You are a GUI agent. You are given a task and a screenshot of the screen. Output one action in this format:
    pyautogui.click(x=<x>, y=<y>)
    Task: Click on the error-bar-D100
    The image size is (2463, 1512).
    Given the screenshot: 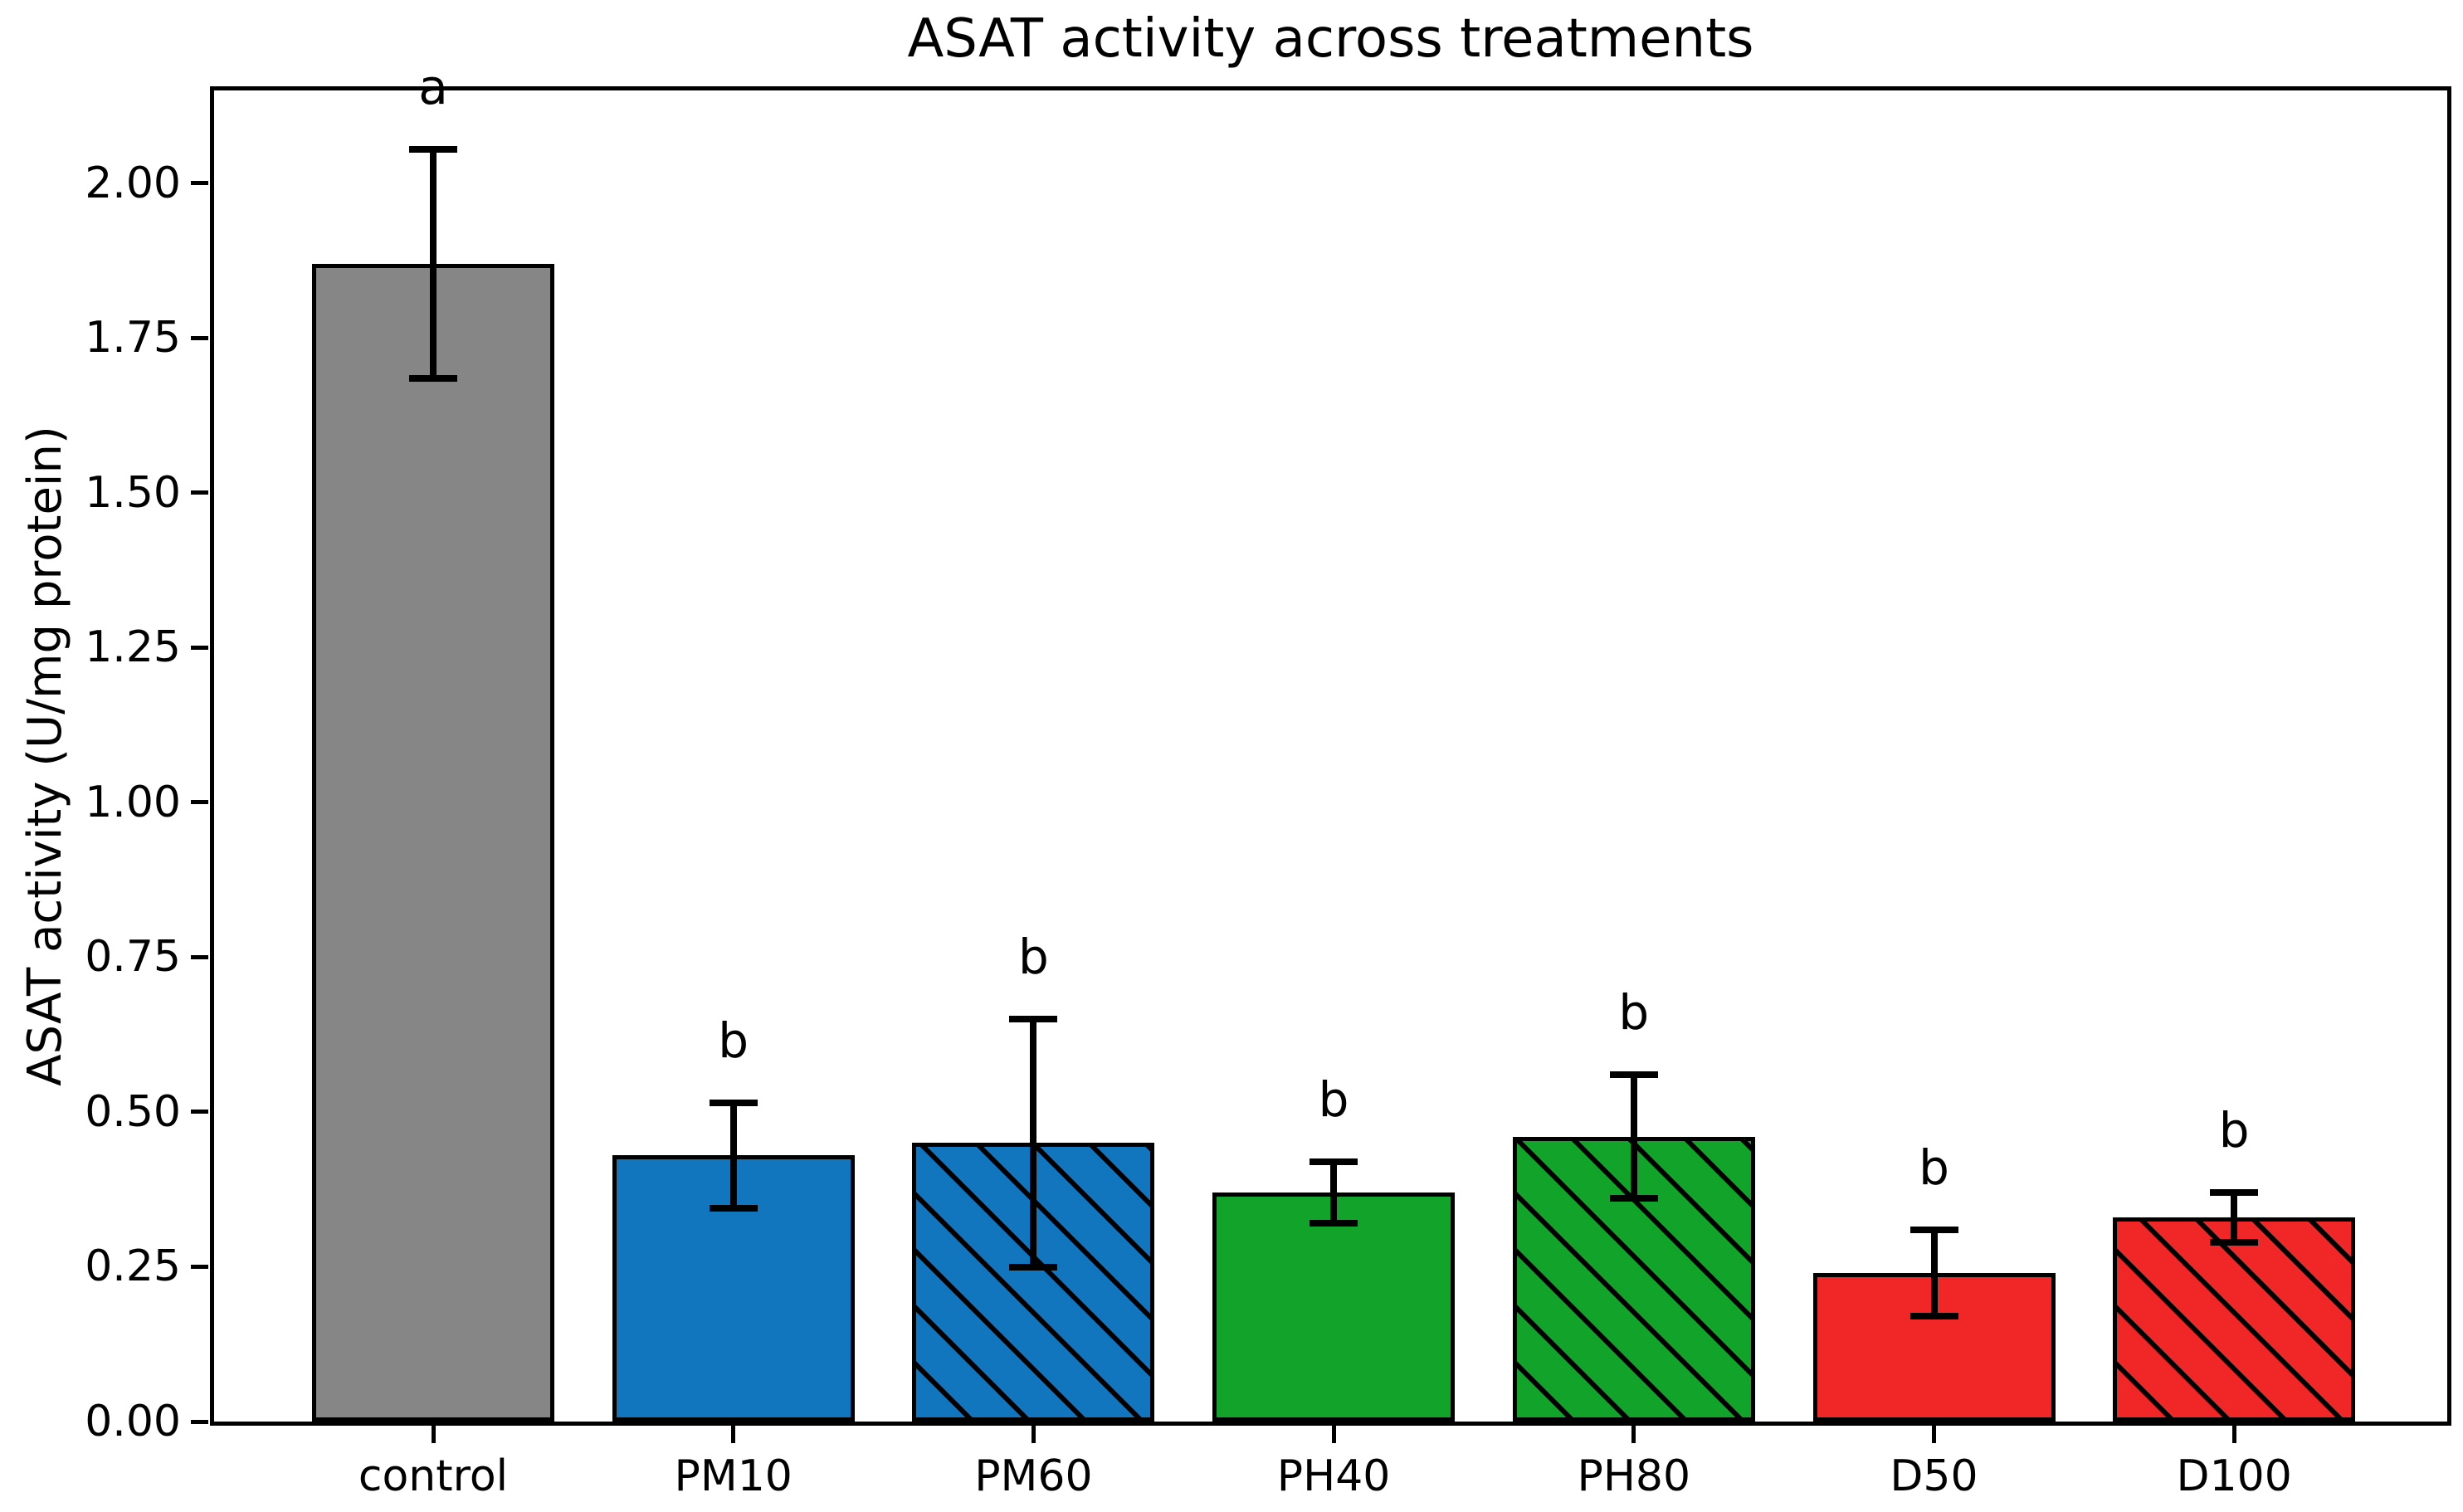 What is the action you would take?
    pyautogui.click(x=2234, y=1217)
    